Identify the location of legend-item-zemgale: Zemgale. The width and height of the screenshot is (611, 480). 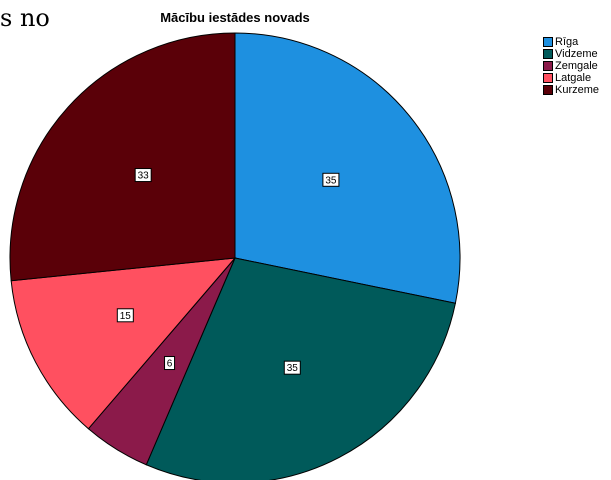
(571, 66).